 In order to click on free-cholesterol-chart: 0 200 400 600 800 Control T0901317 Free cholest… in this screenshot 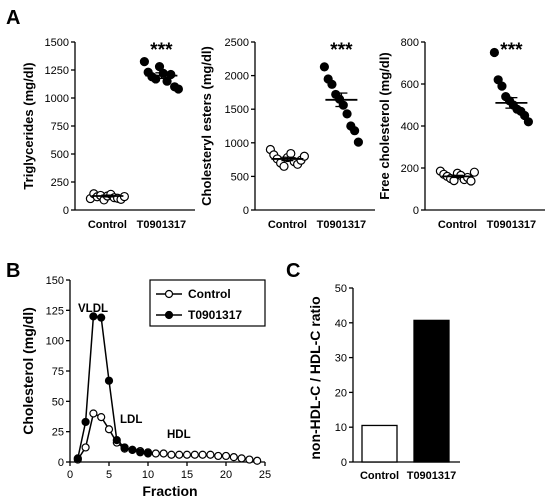, I will do `click(461, 134)`.